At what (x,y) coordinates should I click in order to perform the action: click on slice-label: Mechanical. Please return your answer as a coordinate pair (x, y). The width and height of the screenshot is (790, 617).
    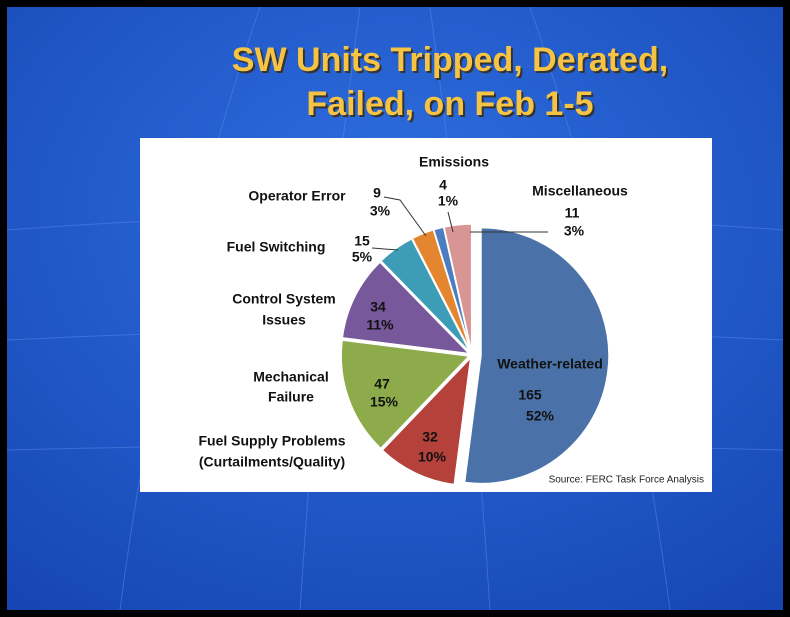
    Looking at the image, I should click on (290, 377).